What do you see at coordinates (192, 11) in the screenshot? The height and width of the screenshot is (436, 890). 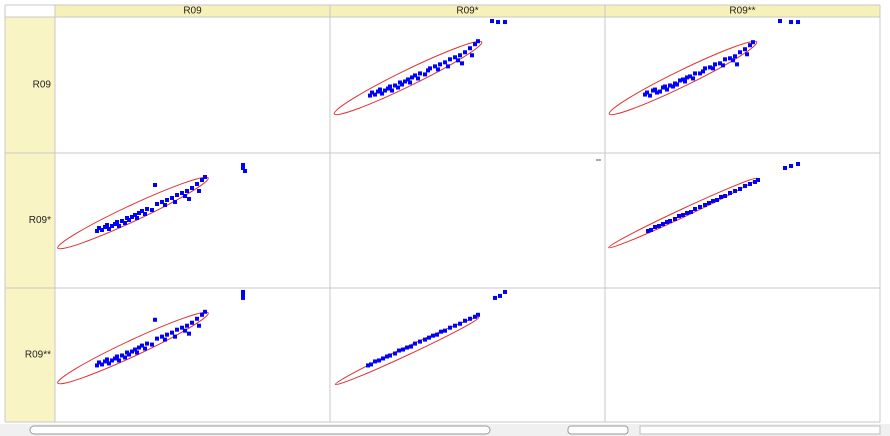 I see `column-header: R09` at bounding box center [192, 11].